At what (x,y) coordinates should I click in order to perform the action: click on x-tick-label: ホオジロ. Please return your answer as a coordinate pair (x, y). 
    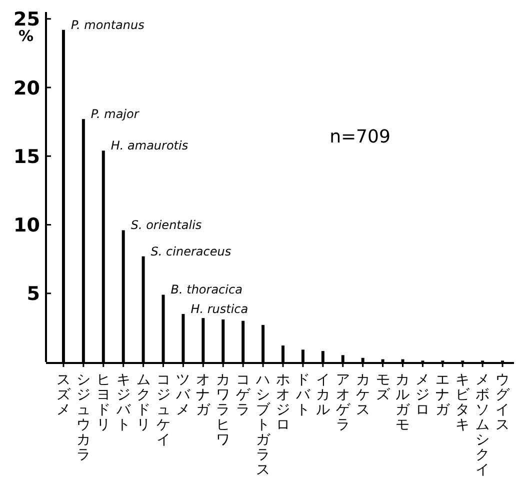
    Looking at the image, I should click on (283, 402).